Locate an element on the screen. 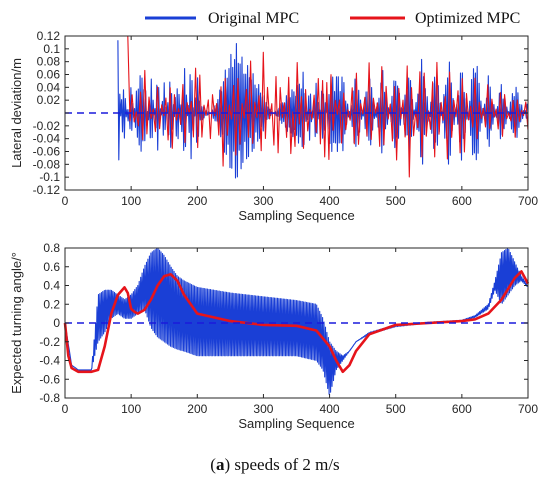 This screenshot has height=490, width=550. y-tick-label: -0.4 is located at coordinates (49, 361).